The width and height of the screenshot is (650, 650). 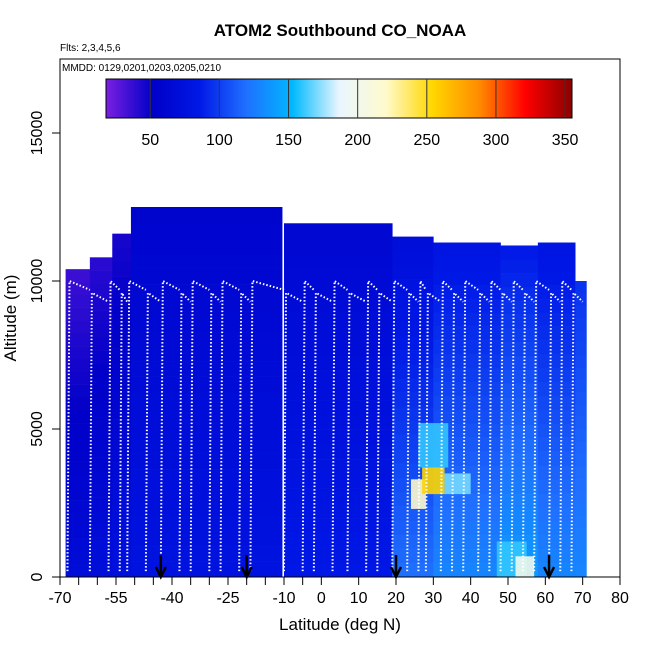 I want to click on heatmap-highlight, so click(x=418, y=494).